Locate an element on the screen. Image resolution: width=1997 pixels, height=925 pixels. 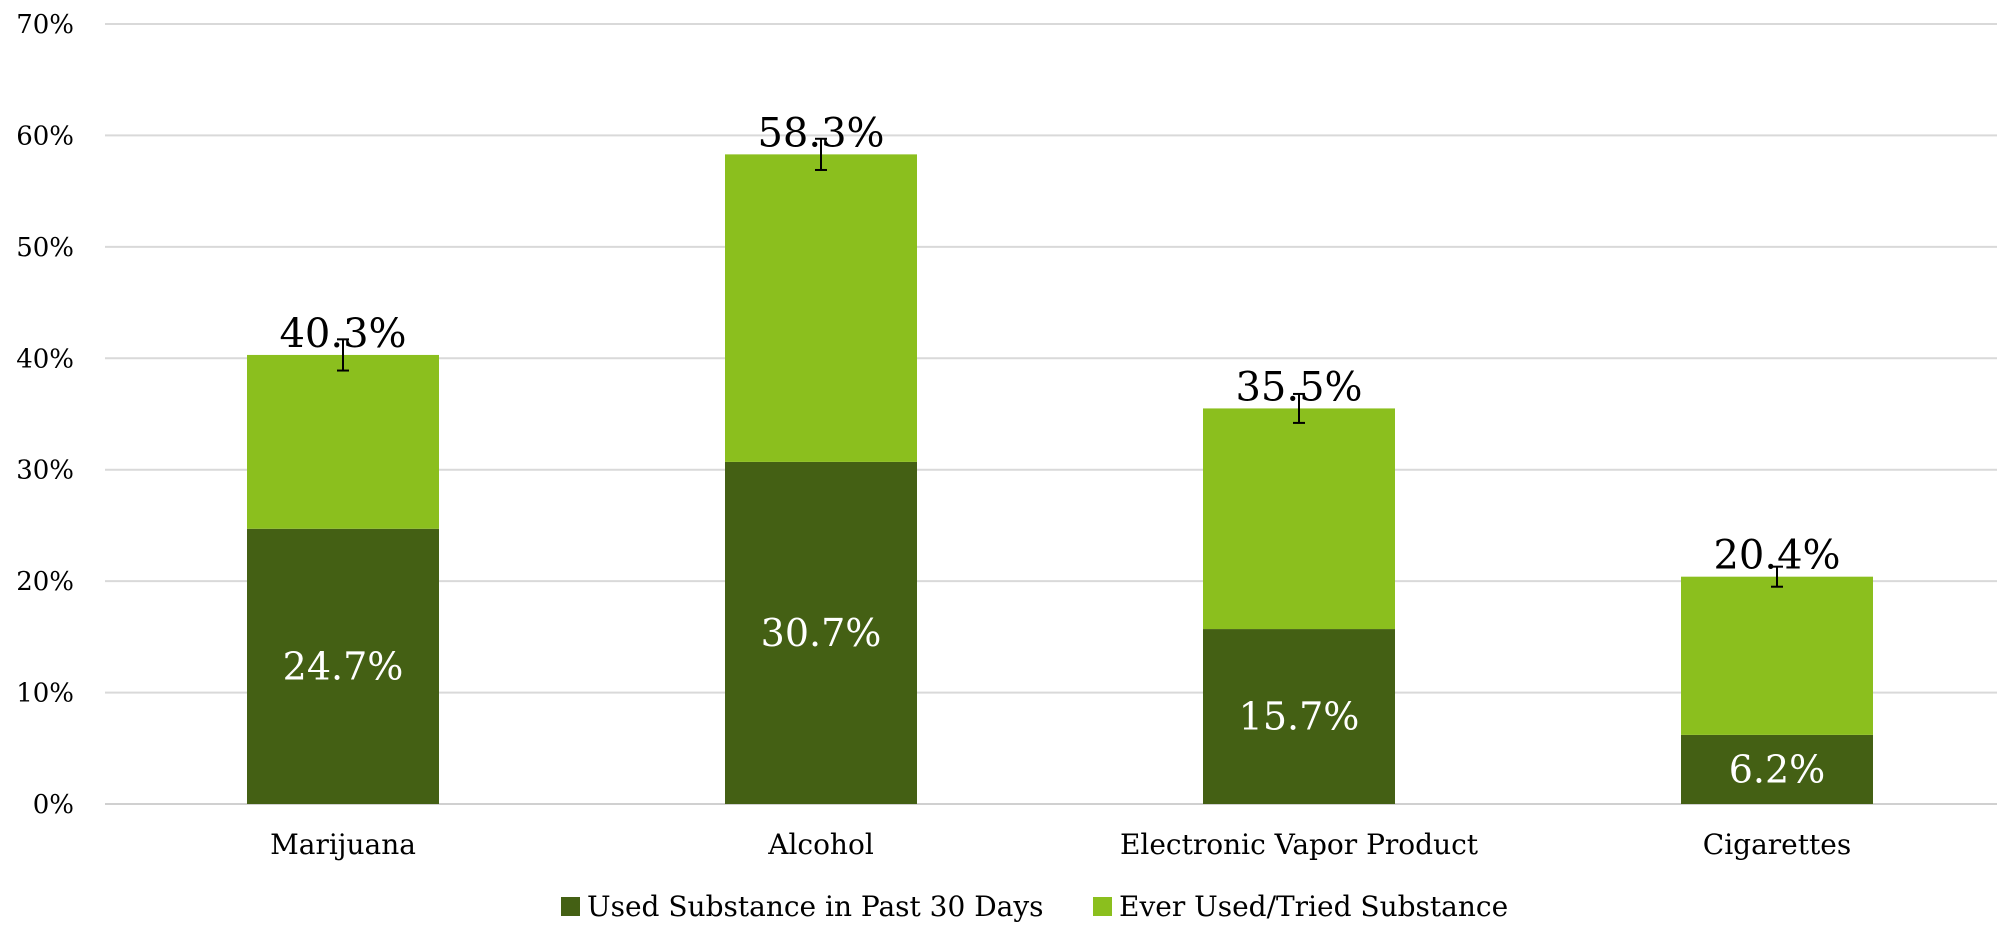
legend-label: Used Substance in Past 30 Days is located at coordinates (815, 906).